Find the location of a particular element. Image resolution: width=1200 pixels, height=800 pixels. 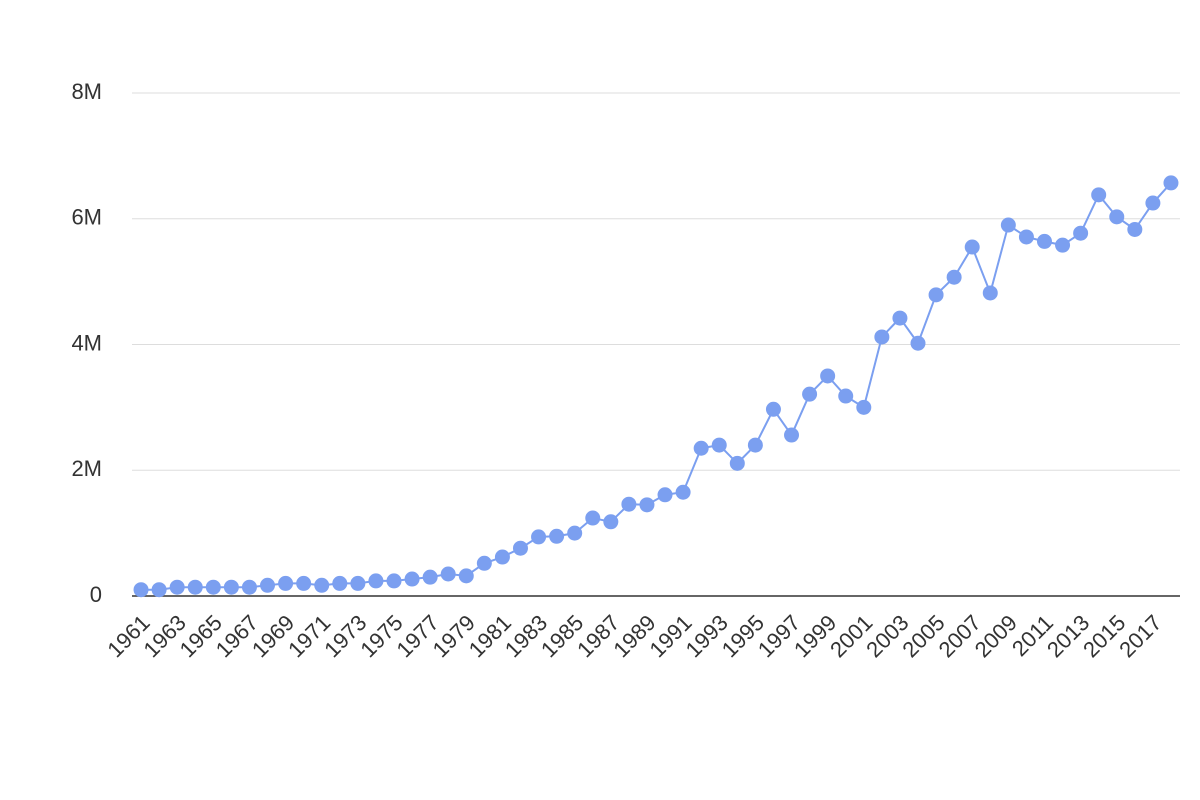

y-tick-label: 2M is located at coordinates (86, 468).